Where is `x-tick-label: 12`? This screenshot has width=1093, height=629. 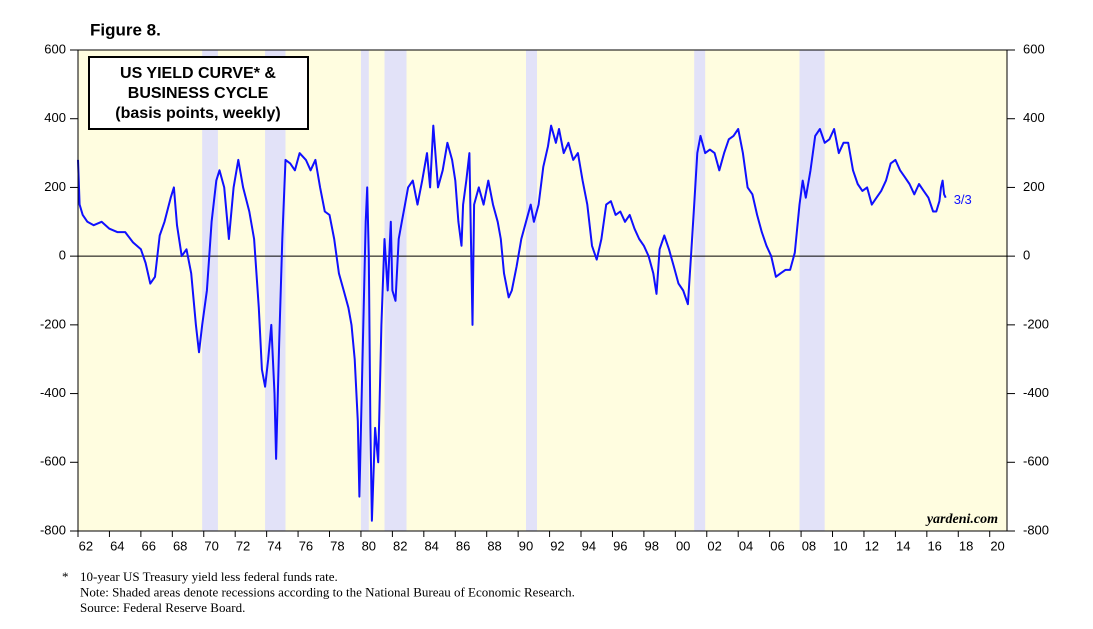
x-tick-label: 12 is located at coordinates (872, 545).